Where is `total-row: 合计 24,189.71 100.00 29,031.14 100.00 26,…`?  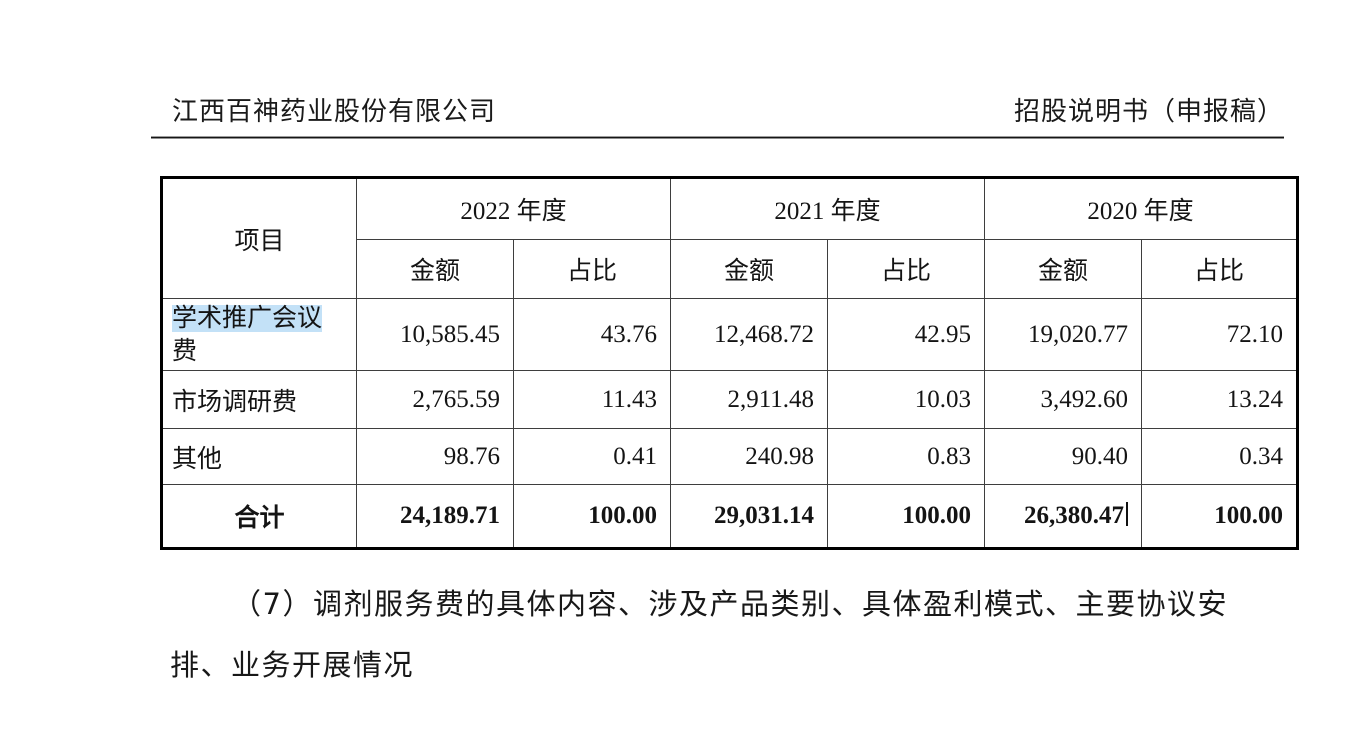
total-row: 合计 24,189.71 100.00 29,031.14 100.00 26,… is located at coordinates (730, 516).